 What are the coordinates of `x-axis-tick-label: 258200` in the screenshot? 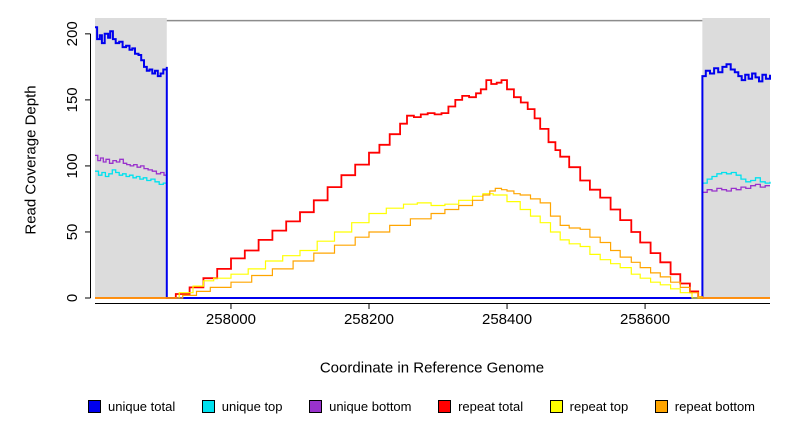 It's located at (369, 319).